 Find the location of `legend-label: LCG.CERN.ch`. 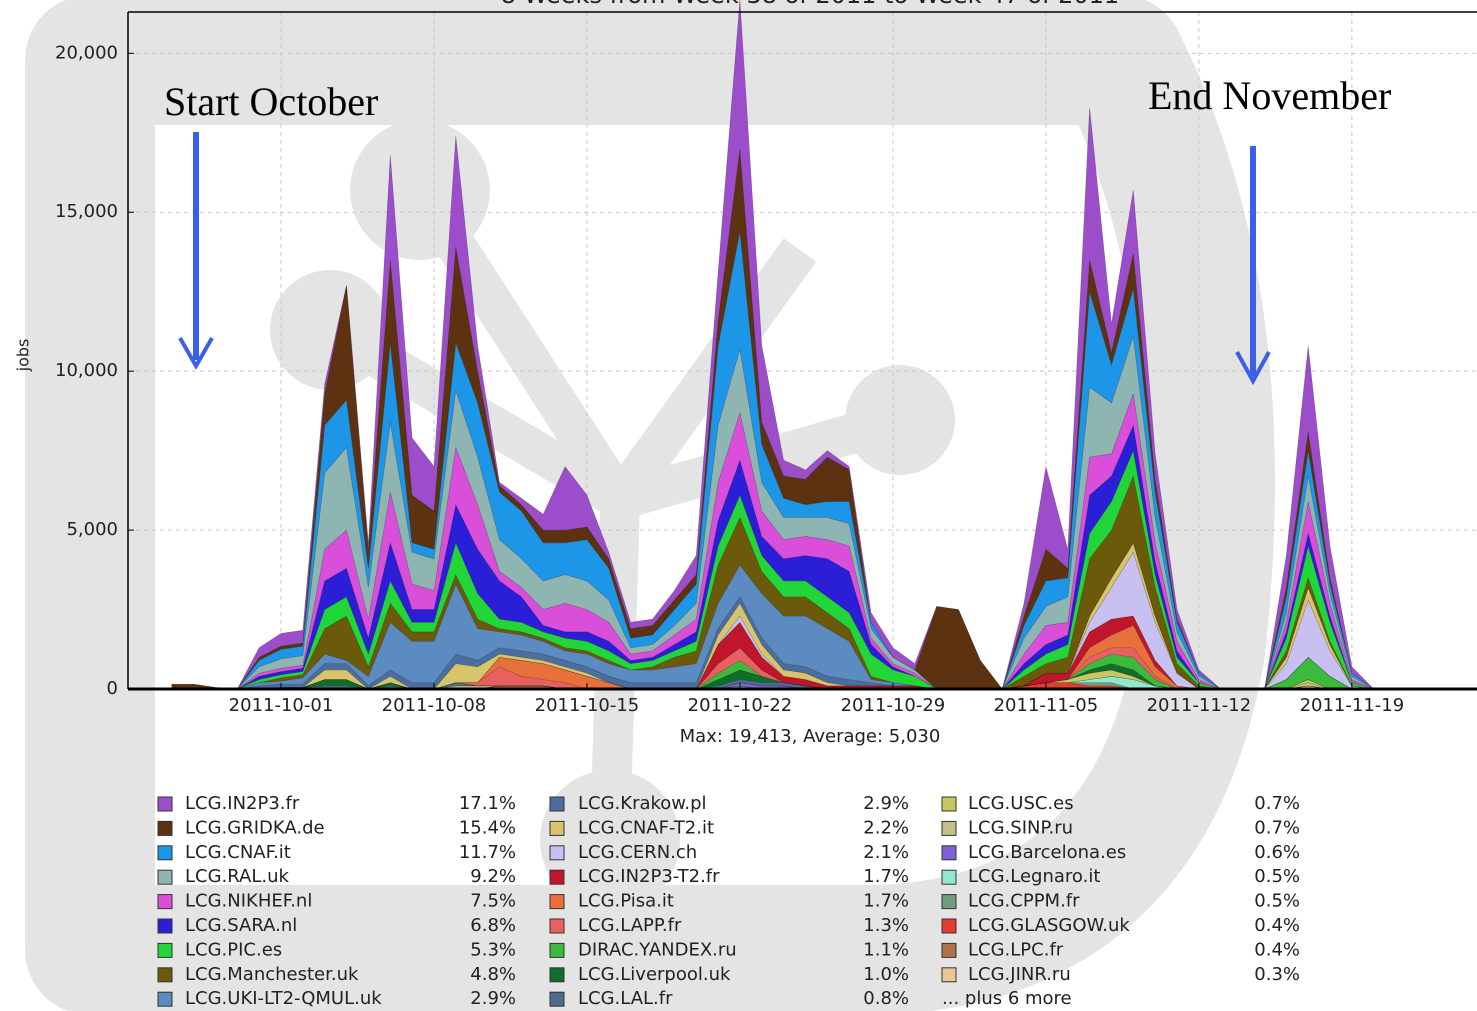

legend-label: LCG.CERN.ch is located at coordinates (637, 852).